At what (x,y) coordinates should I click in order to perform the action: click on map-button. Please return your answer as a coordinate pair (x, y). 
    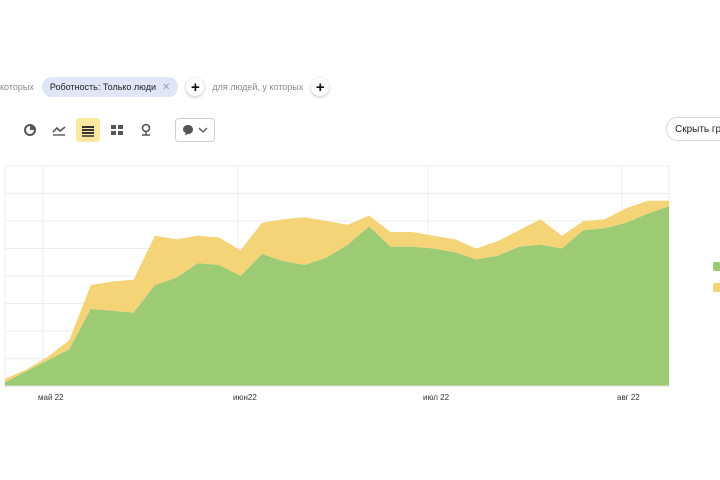
    Looking at the image, I should click on (146, 130).